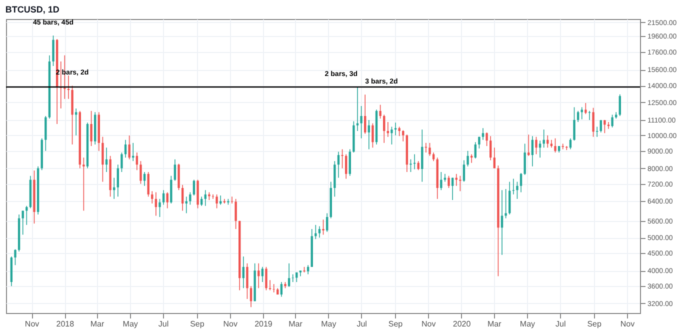 This screenshot has height=333, width=682. I want to click on x-tick-label: Mar, so click(97, 324).